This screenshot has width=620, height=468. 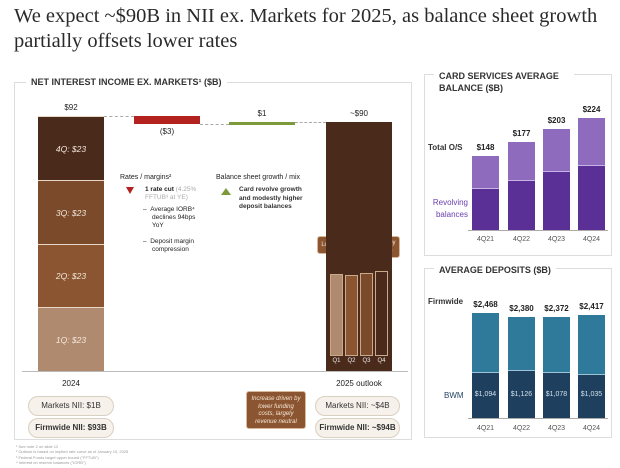 I want to click on card-baseline, so click(x=538, y=230).